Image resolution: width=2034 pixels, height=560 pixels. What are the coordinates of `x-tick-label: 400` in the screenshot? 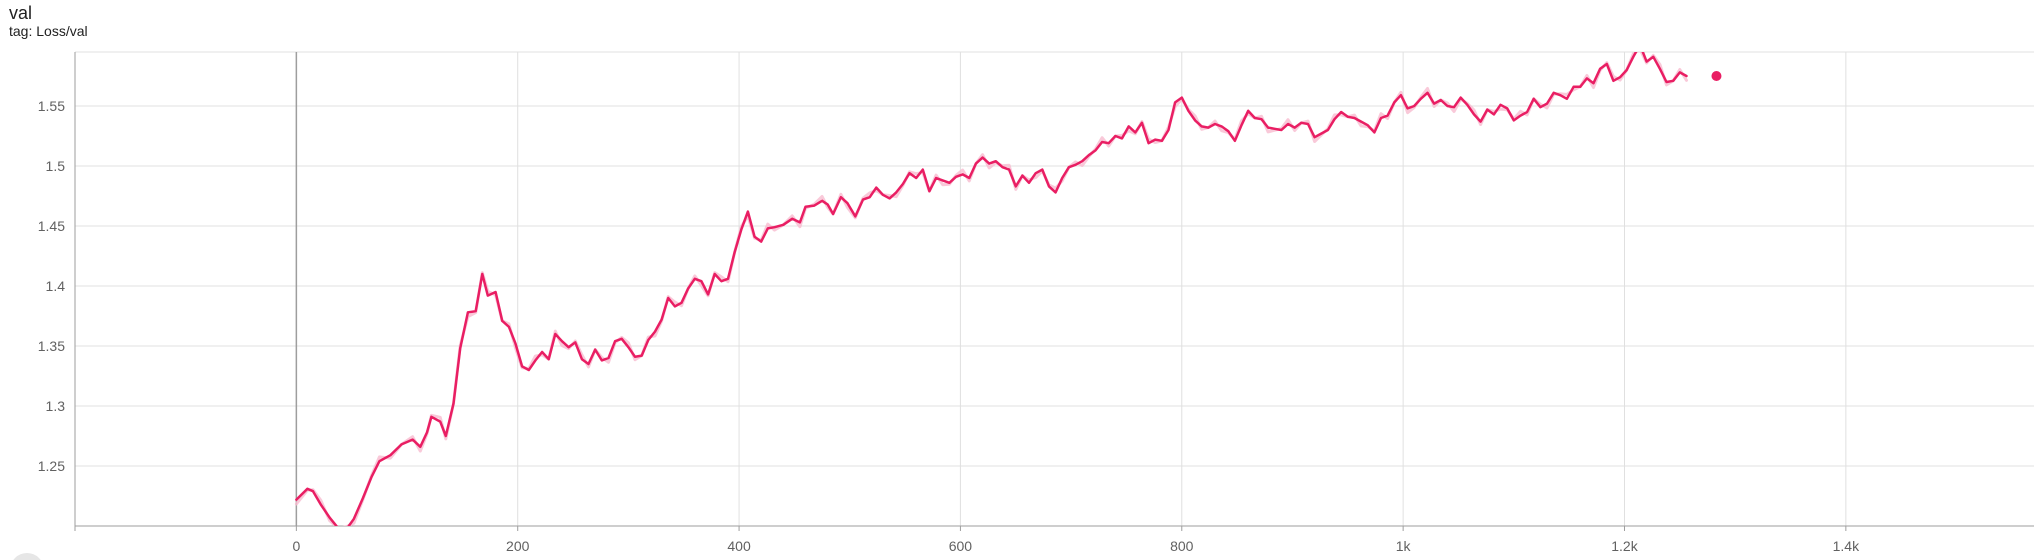 It's located at (739, 546).